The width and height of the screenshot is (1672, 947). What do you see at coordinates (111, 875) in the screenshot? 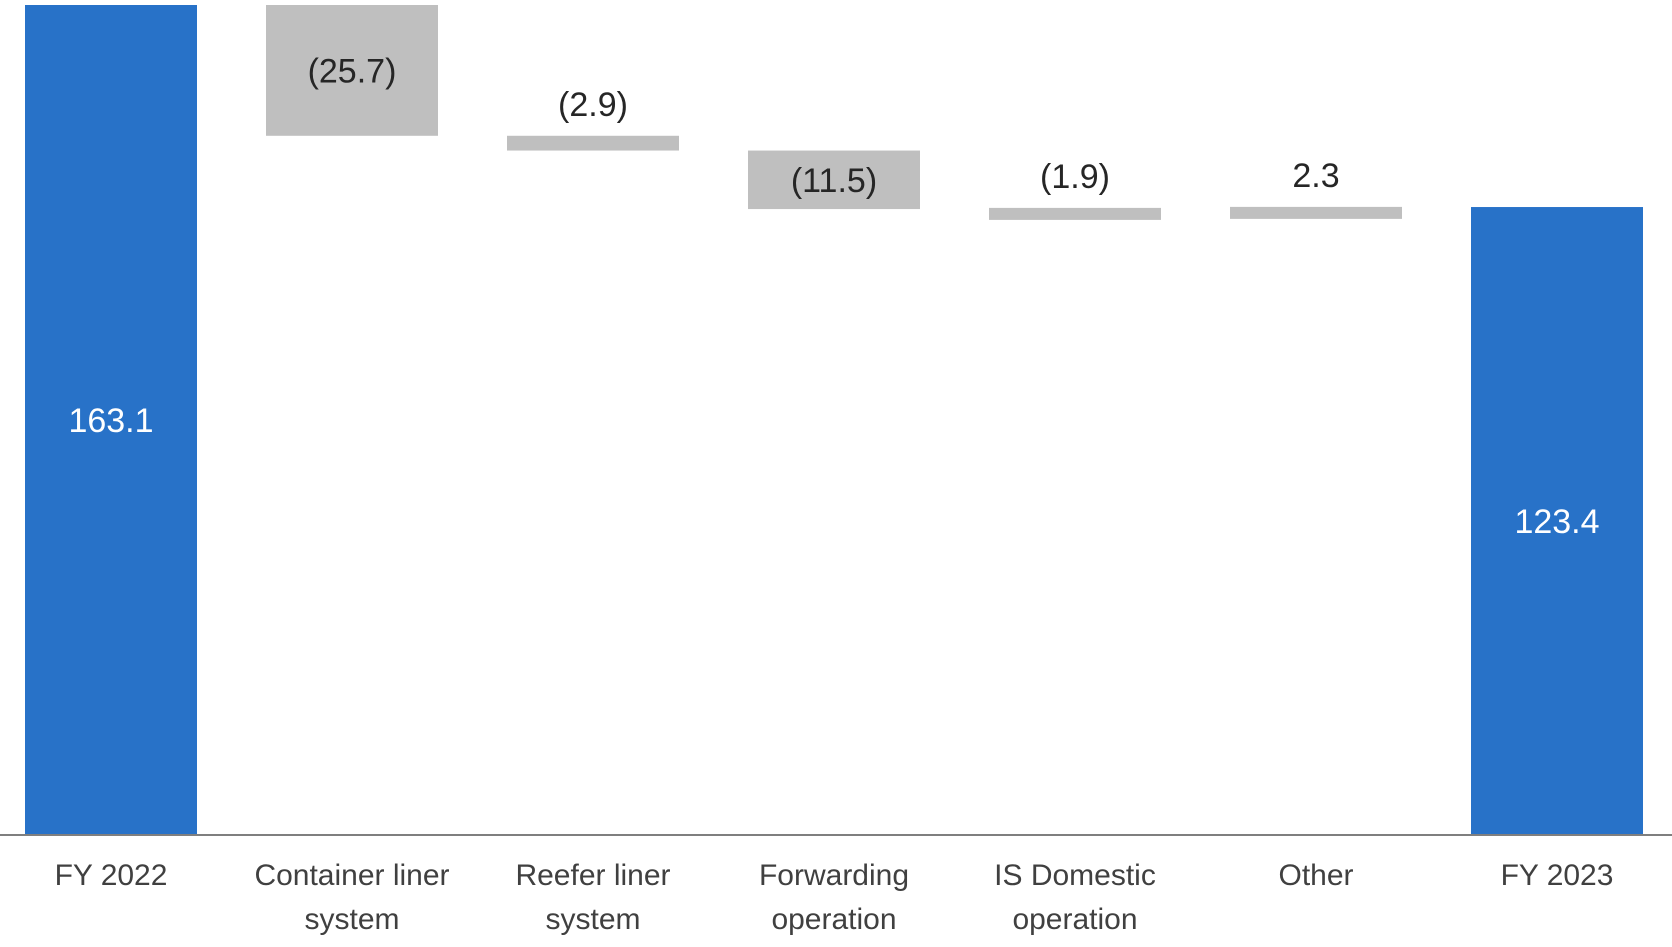
I see `category-label-0: FY 2022` at bounding box center [111, 875].